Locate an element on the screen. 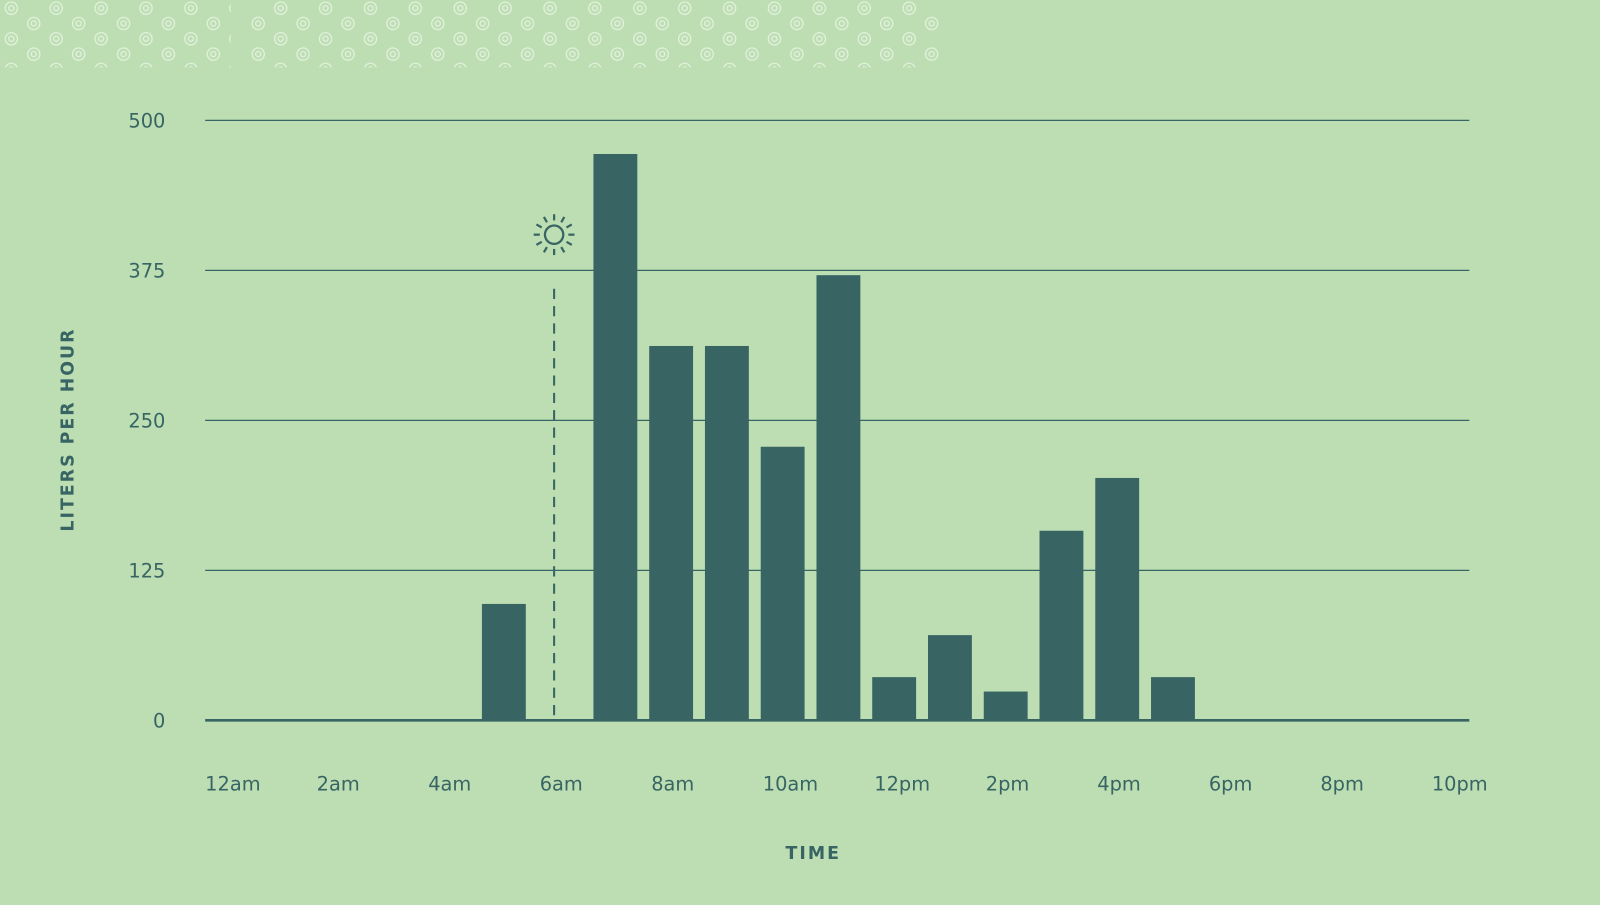 Image resolution: width=1600 pixels, height=905 pixels. bar-8am is located at coordinates (671, 533).